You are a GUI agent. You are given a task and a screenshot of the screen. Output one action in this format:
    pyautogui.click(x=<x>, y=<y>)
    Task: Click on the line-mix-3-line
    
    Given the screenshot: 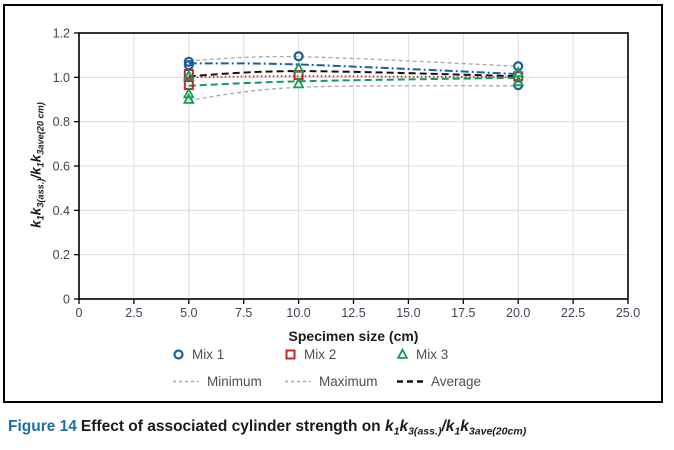 What is the action you would take?
    pyautogui.click(x=353, y=81)
    